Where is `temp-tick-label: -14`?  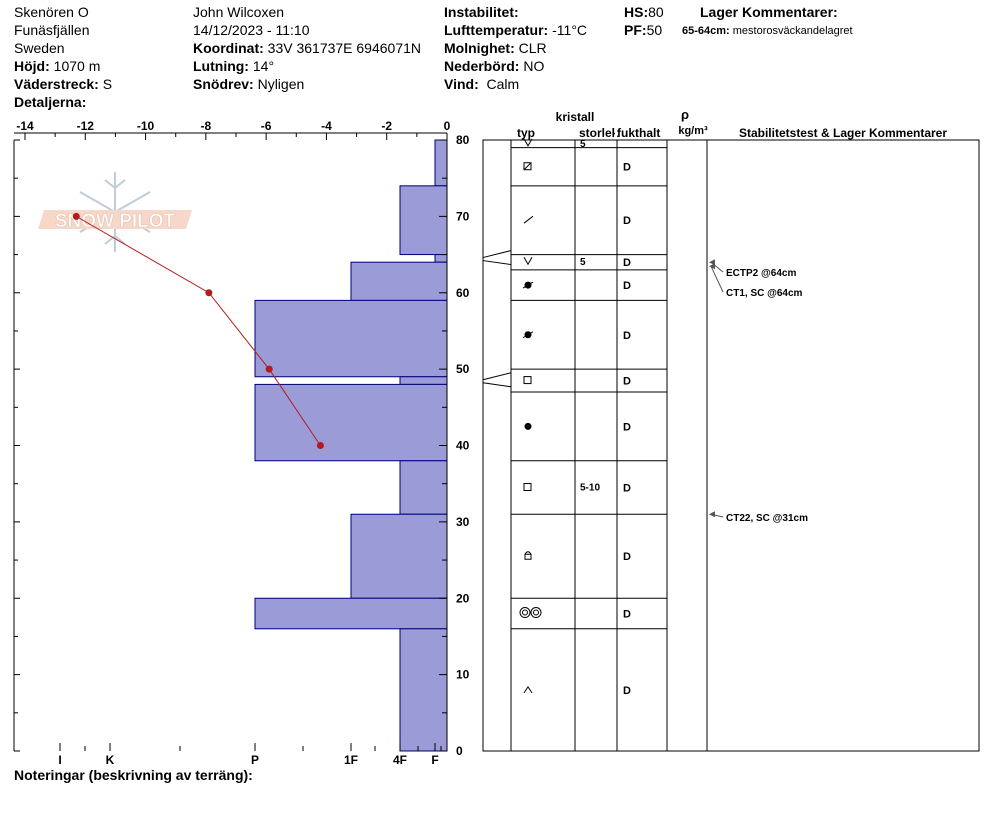
temp-tick-label: -14 is located at coordinates (25, 126).